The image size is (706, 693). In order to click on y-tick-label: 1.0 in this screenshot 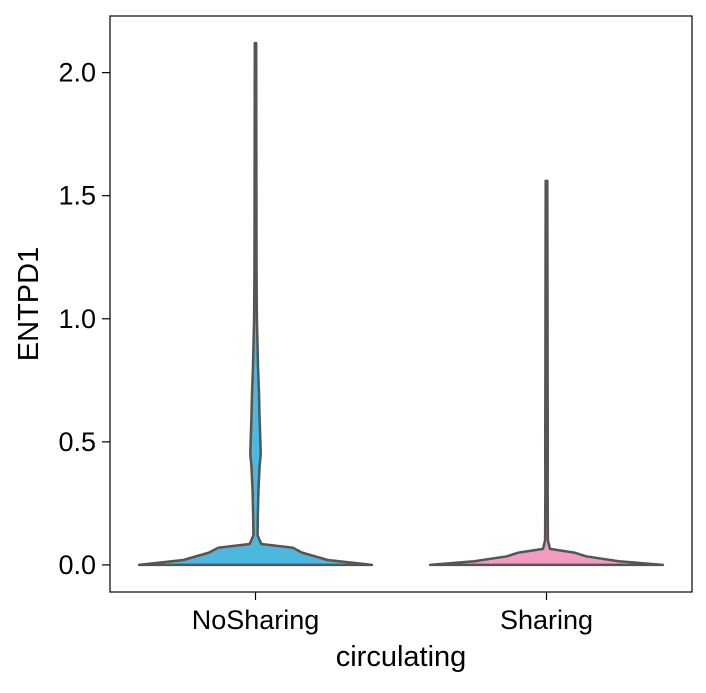, I will do `click(77, 319)`.